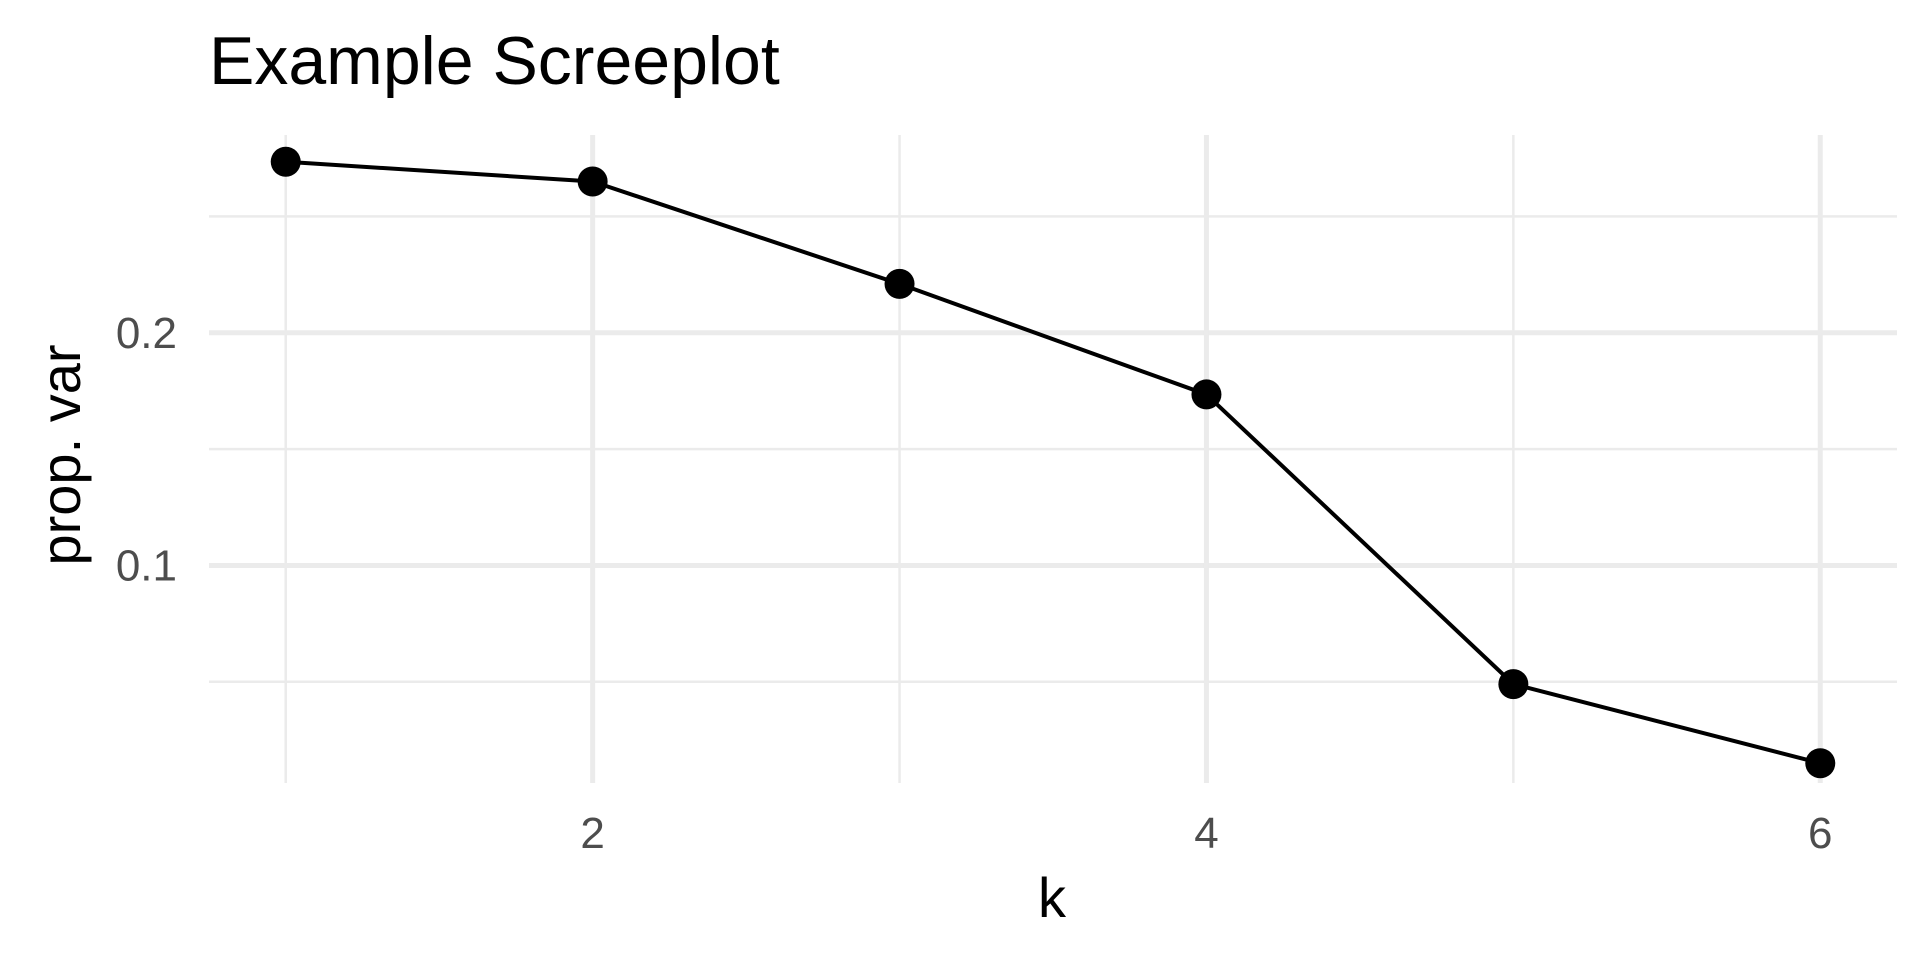  I want to click on x-axis-ticks: 2 4 6, so click(1206, 833).